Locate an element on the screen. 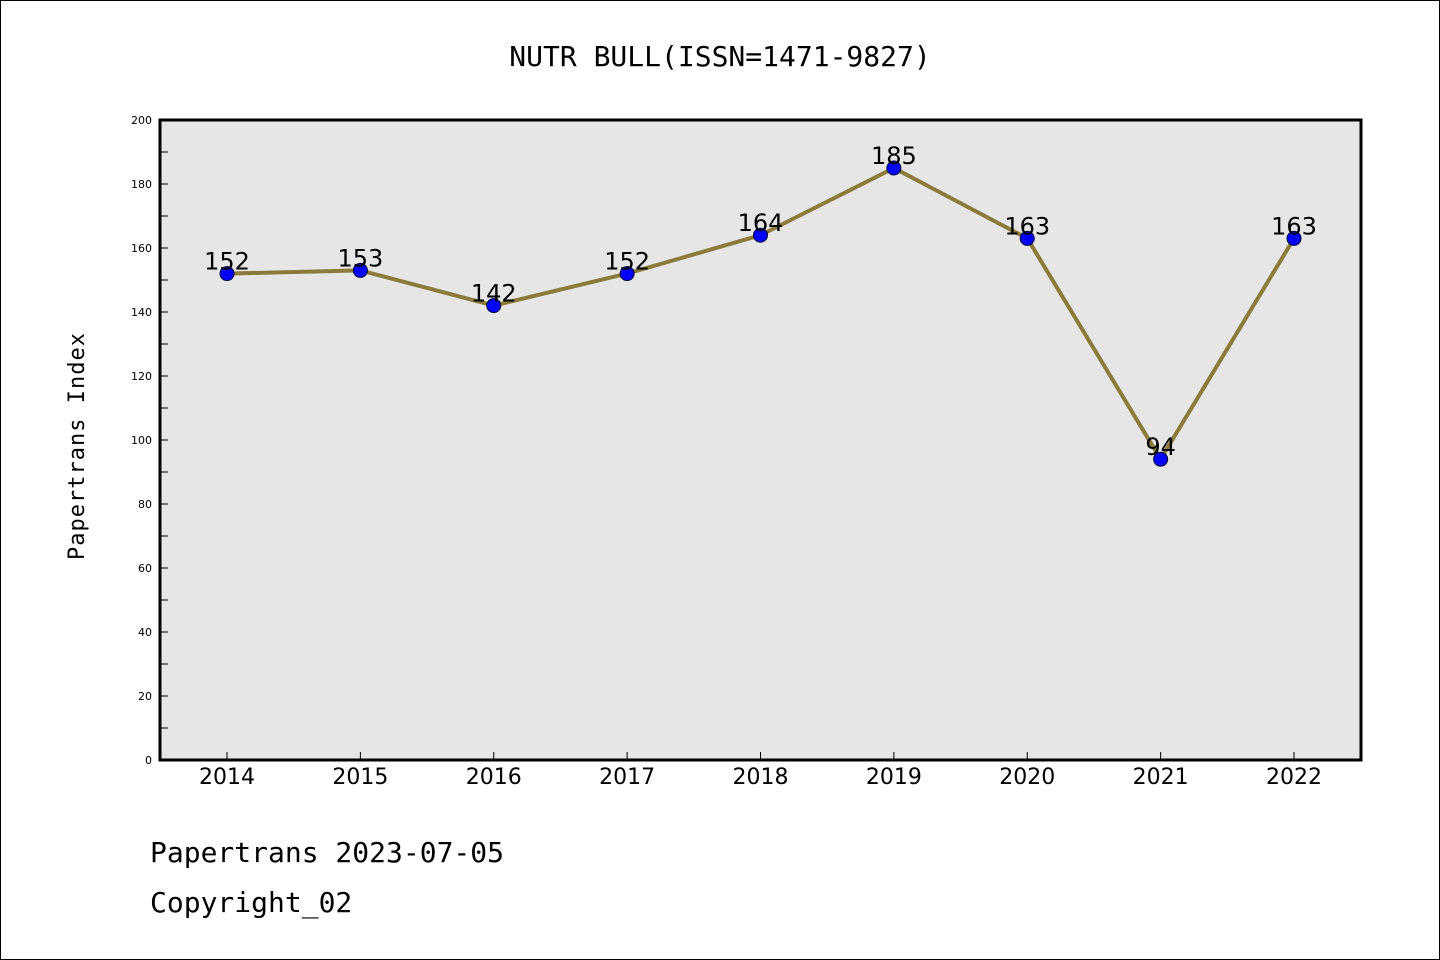  y-tick-label: 180 is located at coordinates (141, 184).